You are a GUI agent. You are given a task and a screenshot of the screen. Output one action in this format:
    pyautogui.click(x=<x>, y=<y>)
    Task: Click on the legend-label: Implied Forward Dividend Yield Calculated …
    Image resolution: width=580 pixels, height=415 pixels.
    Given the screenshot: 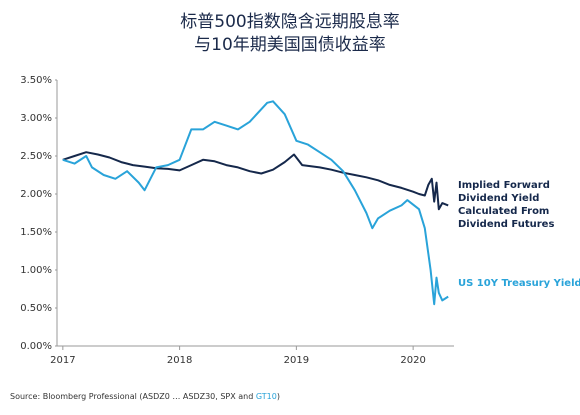 What is the action you would take?
    pyautogui.click(x=506, y=205)
    